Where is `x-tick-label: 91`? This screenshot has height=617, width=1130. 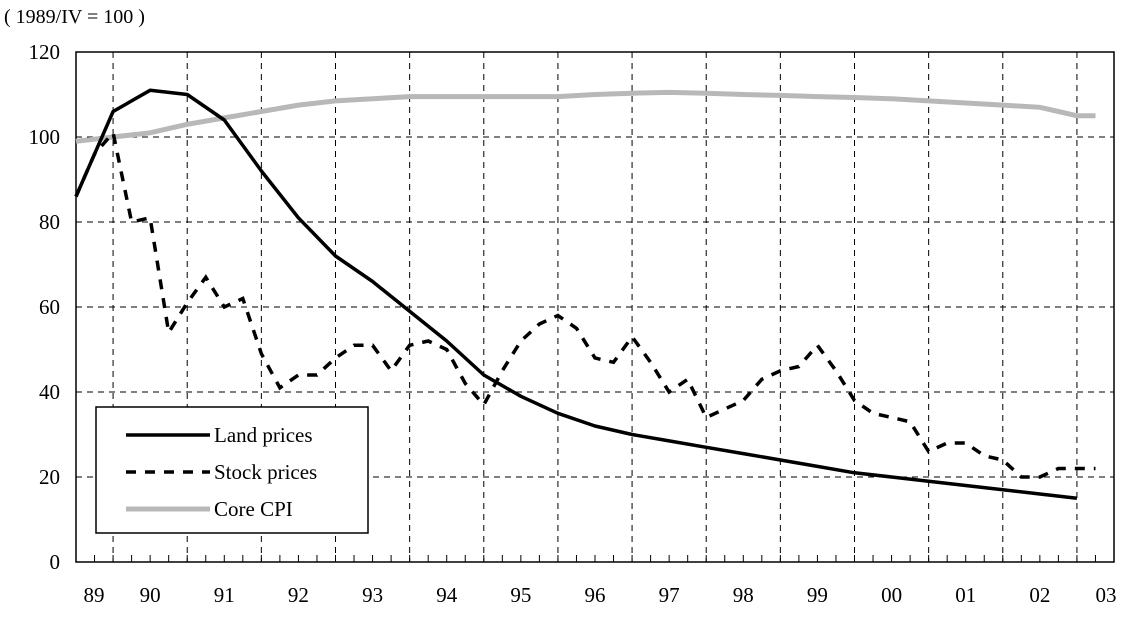
x-tick-label: 91 is located at coordinates (224, 595).